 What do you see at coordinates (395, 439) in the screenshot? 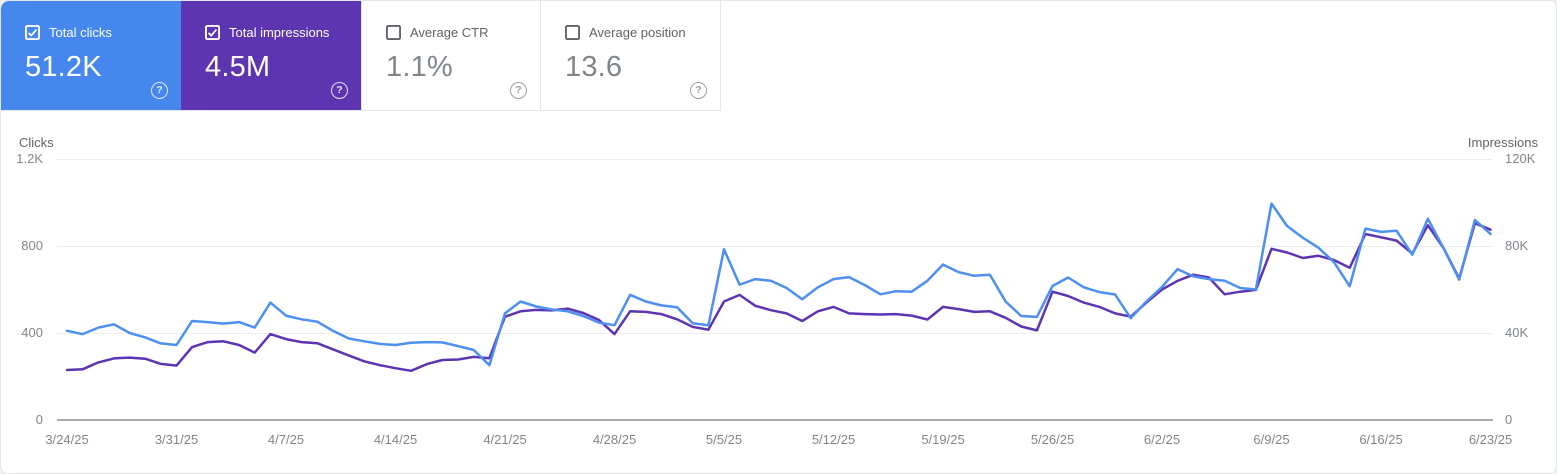
I see `date-tick-label: 4/14/25` at bounding box center [395, 439].